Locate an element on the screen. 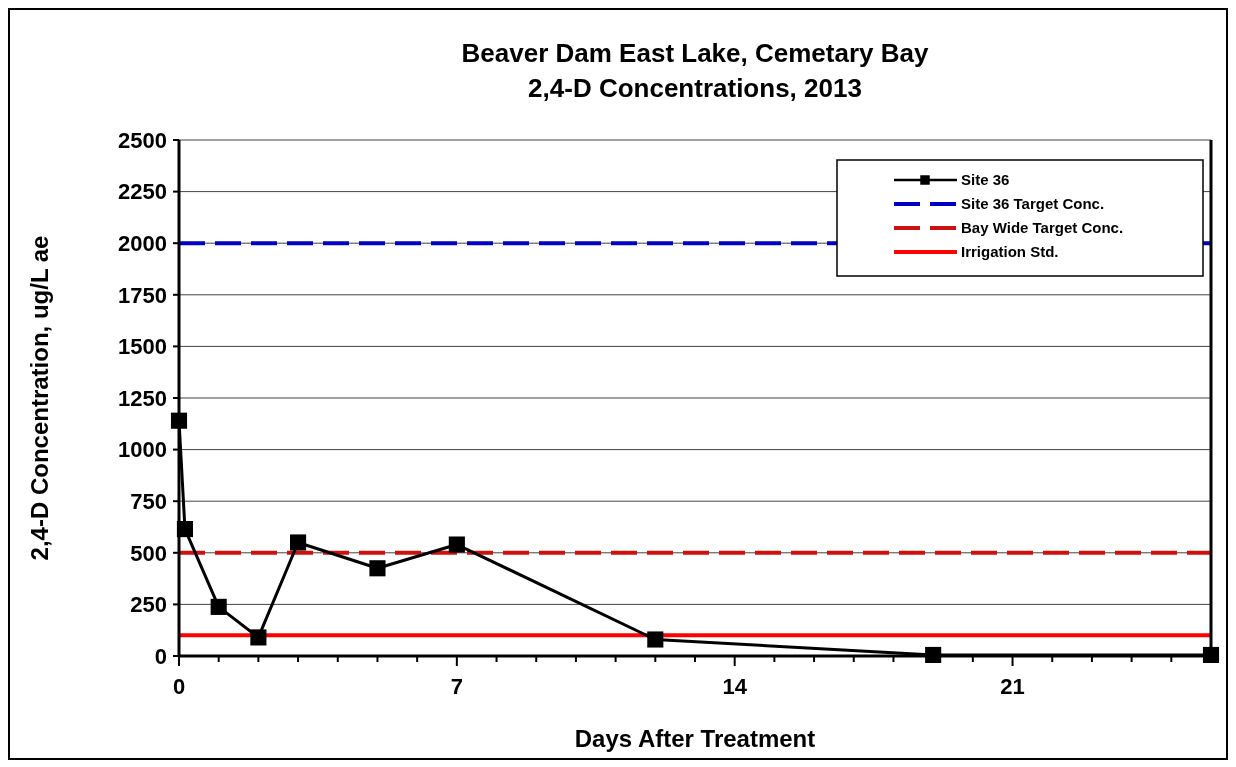 The height and width of the screenshot is (767, 1236). y-axis-title: 2,4-D Concentration, ug/L ae is located at coordinates (39, 398).